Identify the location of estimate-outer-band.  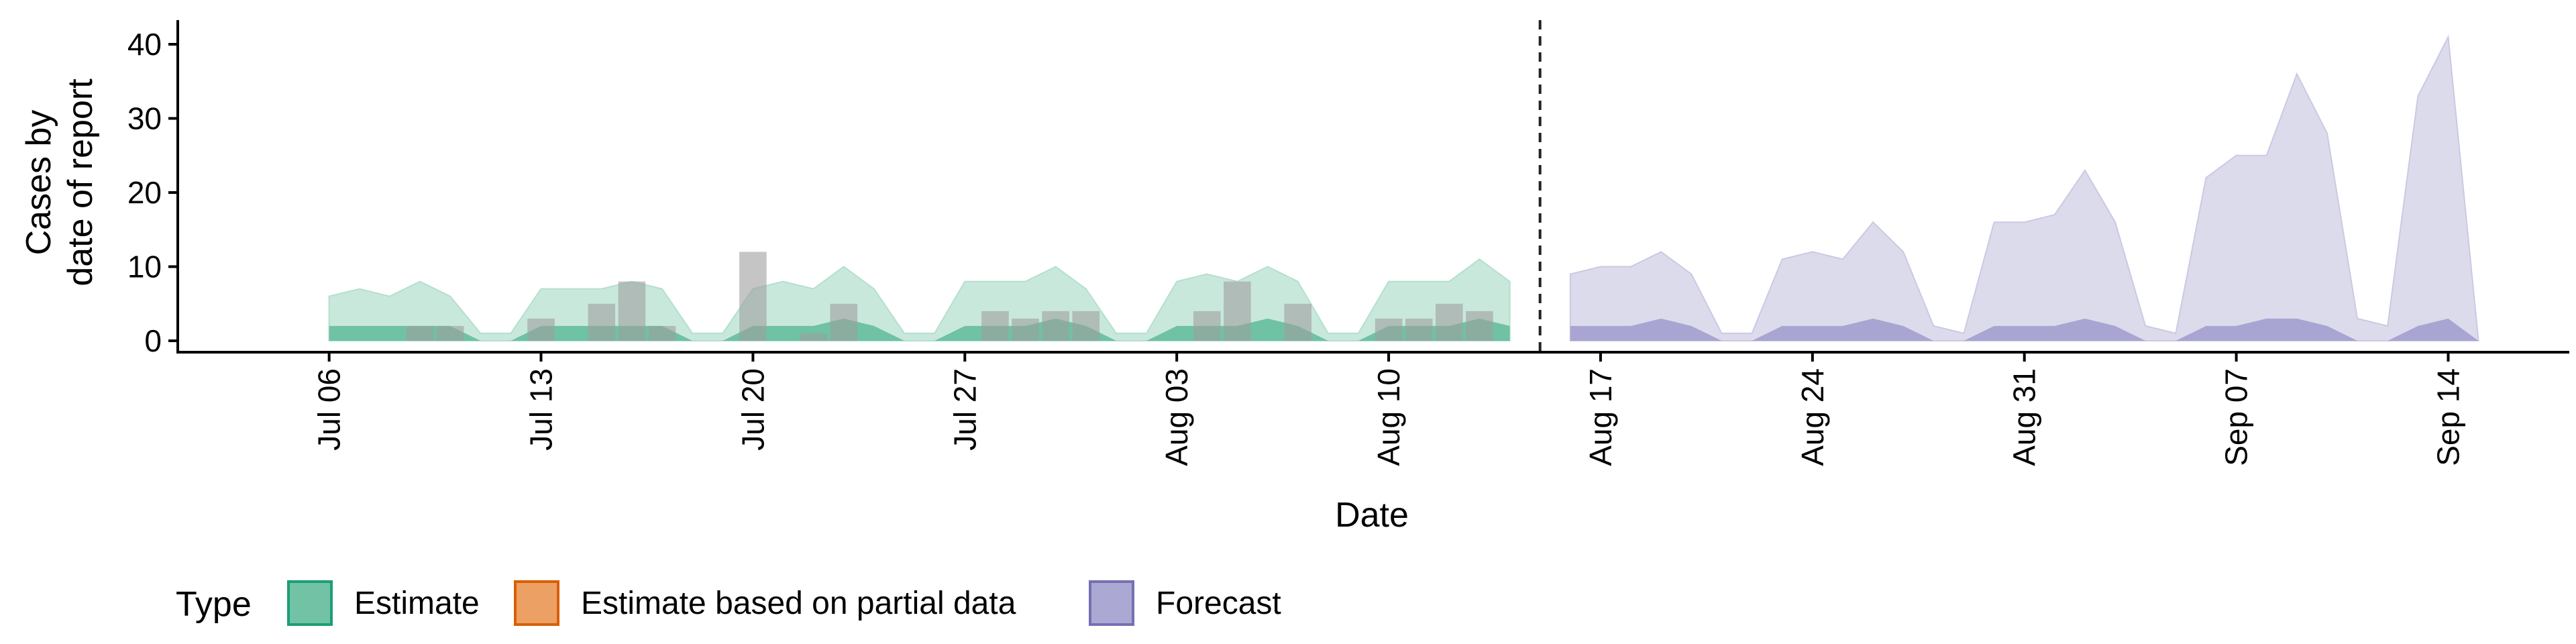
(919, 299).